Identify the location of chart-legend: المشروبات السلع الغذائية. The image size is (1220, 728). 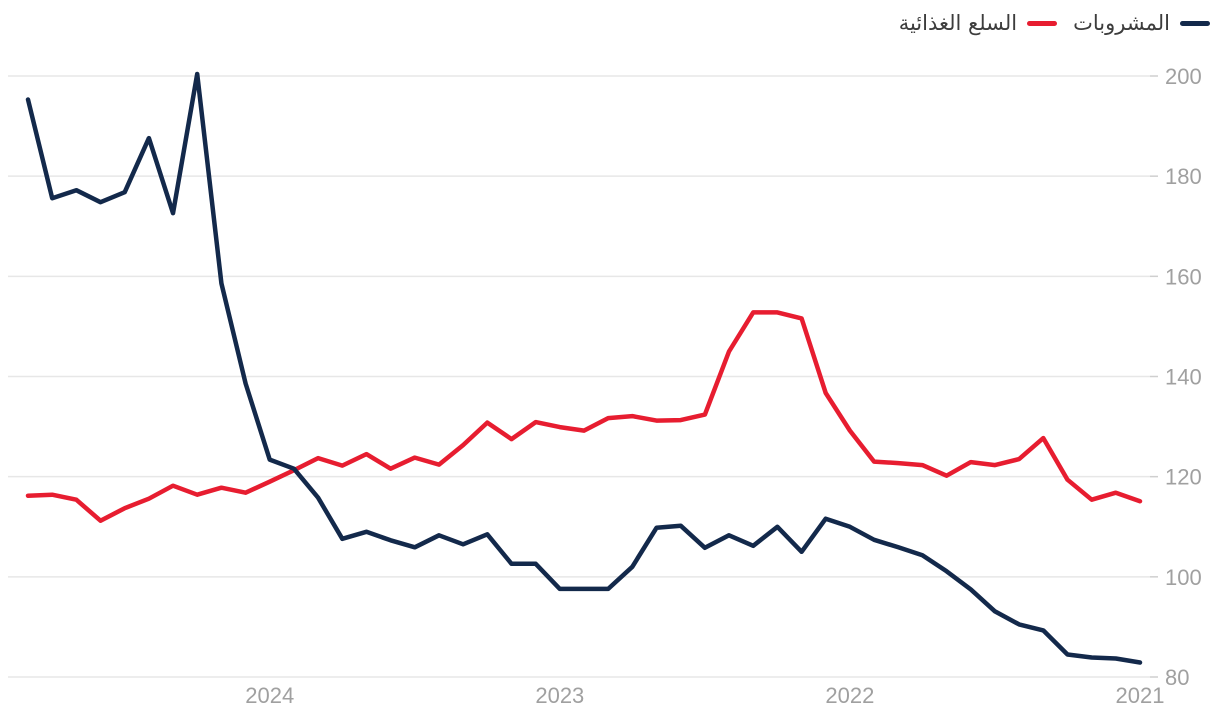
(1054, 23).